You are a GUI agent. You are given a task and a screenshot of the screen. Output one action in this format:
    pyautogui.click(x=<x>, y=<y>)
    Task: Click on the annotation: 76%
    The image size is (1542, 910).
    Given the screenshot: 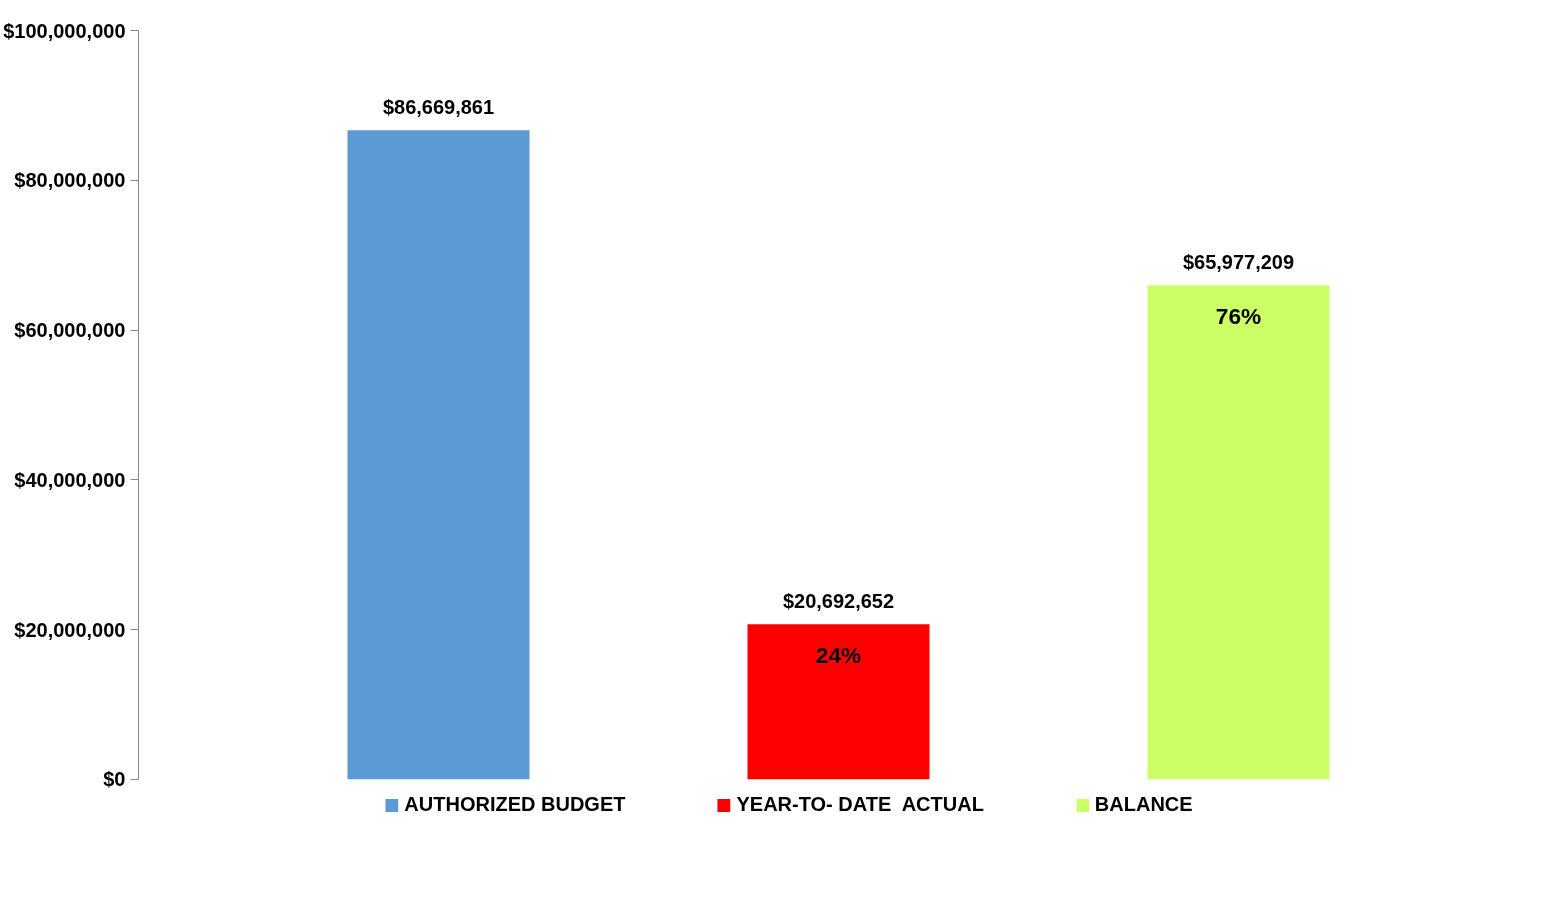 What is the action you would take?
    pyautogui.click(x=1238, y=316)
    